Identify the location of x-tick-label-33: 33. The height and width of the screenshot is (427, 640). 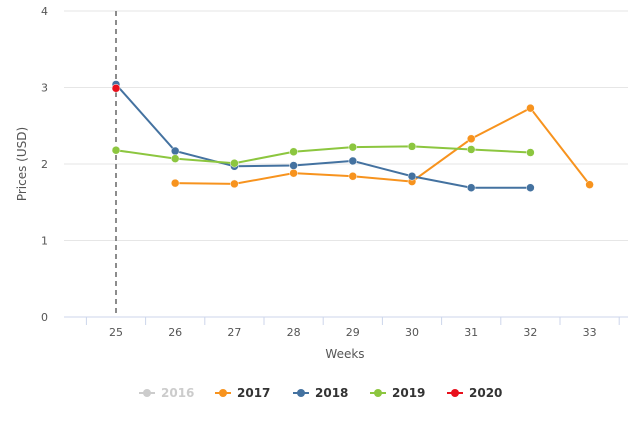
(590, 332).